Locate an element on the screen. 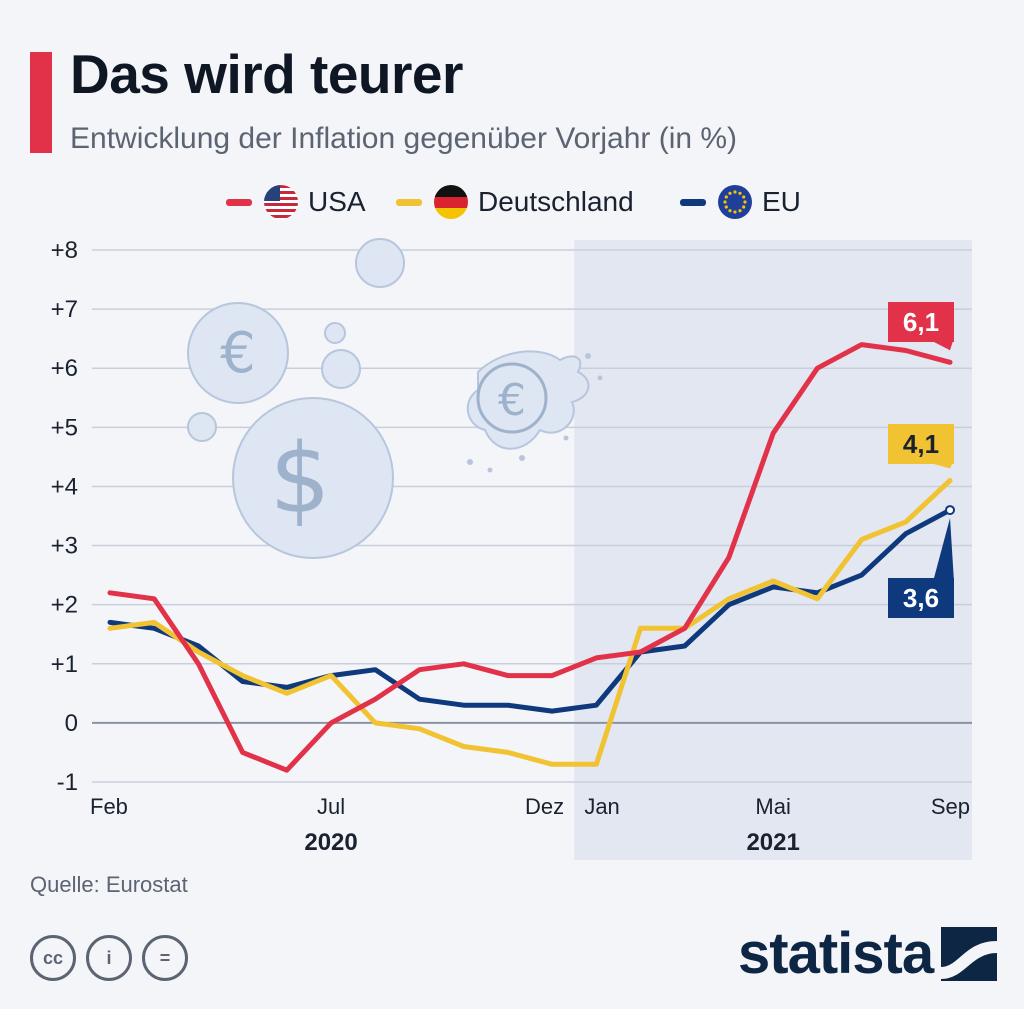 This screenshot has width=1024, height=1009. y-tick-label: +2 is located at coordinates (64, 605).